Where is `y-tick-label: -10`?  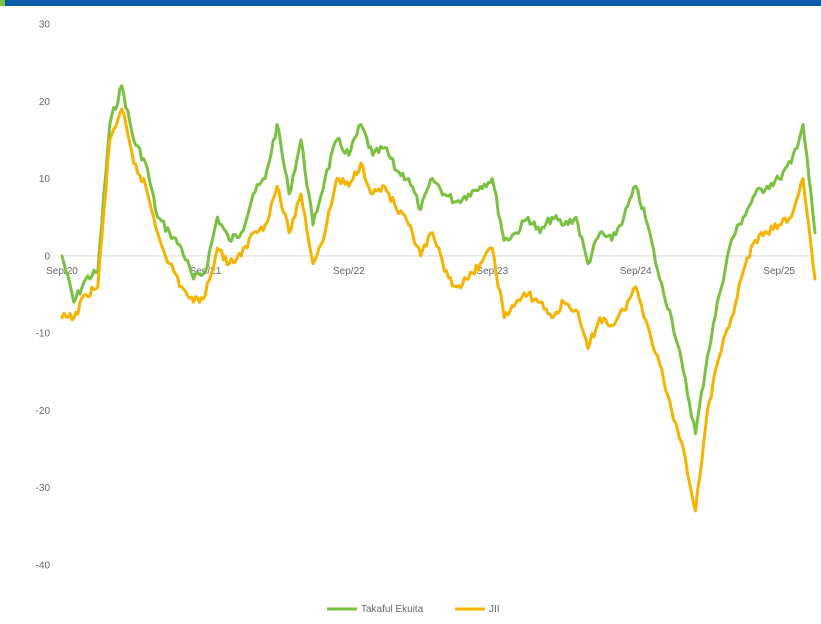 y-tick-label: -10 is located at coordinates (43, 334).